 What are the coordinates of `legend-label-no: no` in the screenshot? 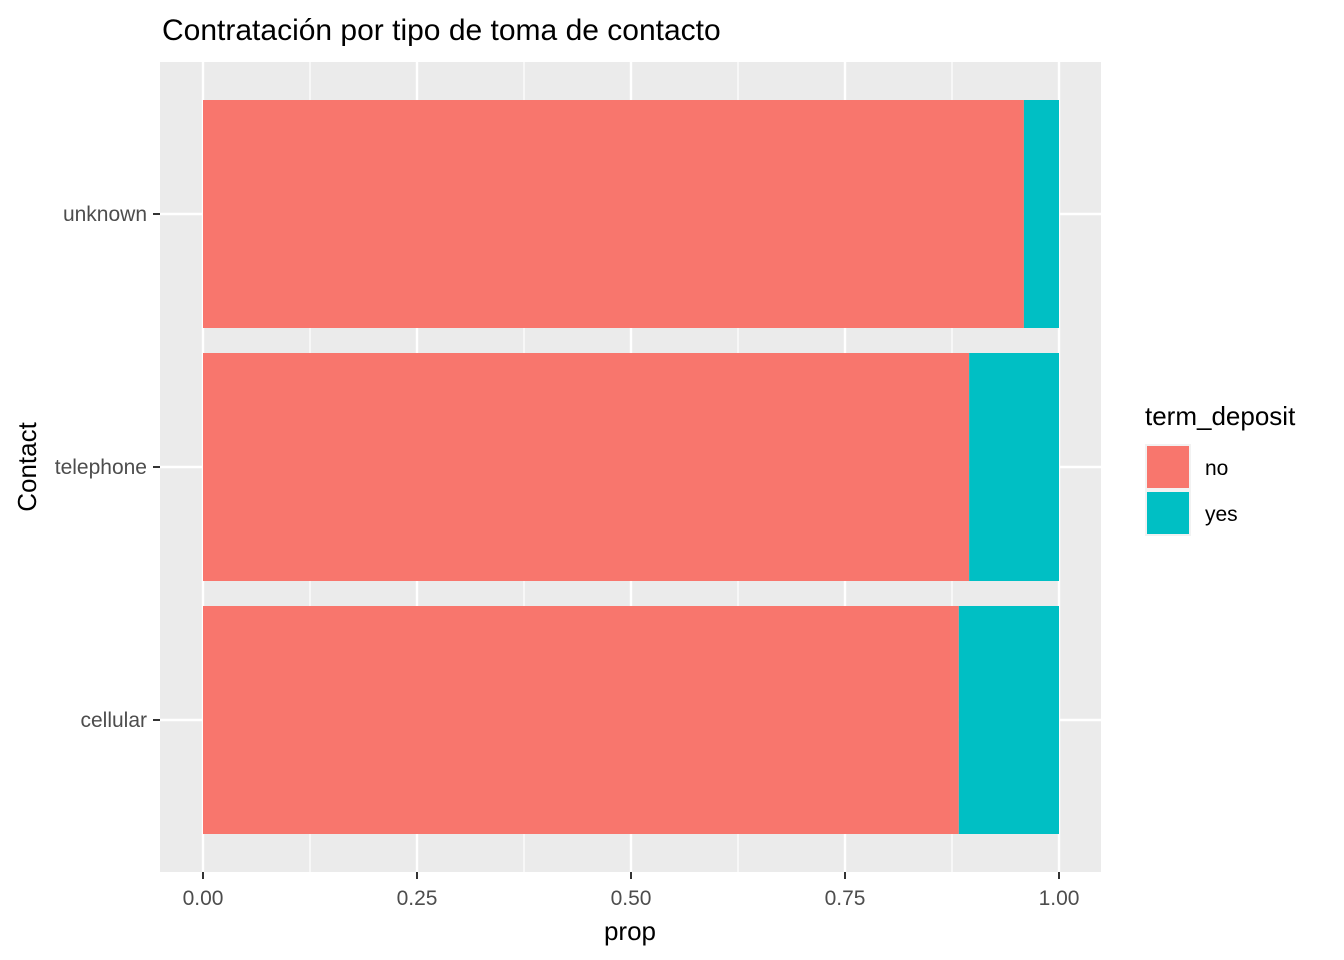 It's located at (1216, 468).